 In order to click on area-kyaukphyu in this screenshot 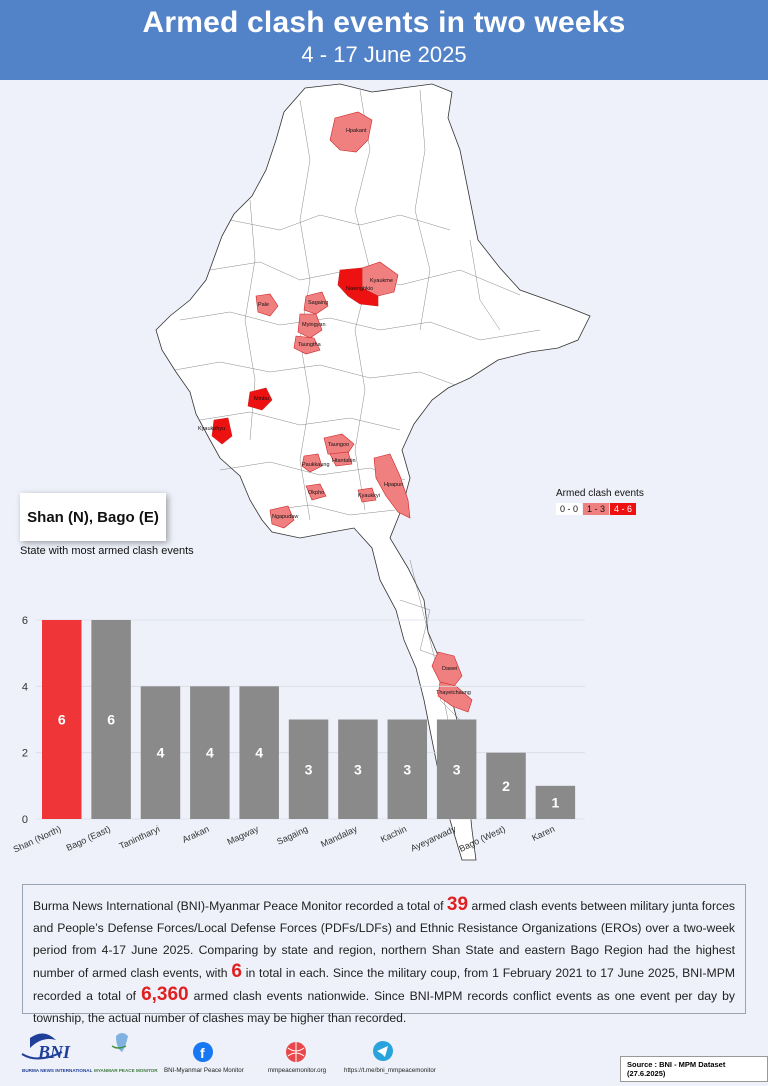, I will do `click(222, 431)`.